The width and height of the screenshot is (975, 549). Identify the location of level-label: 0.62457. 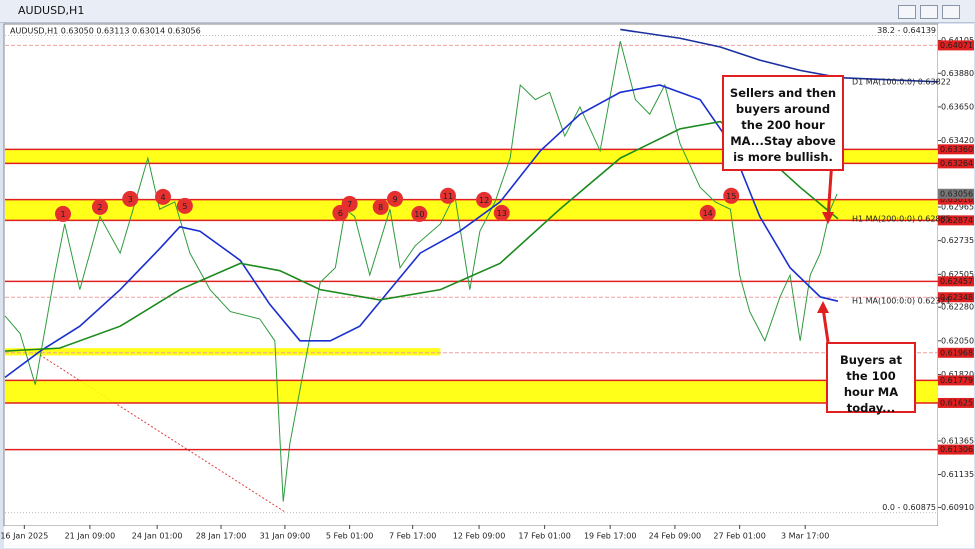
(956, 281).